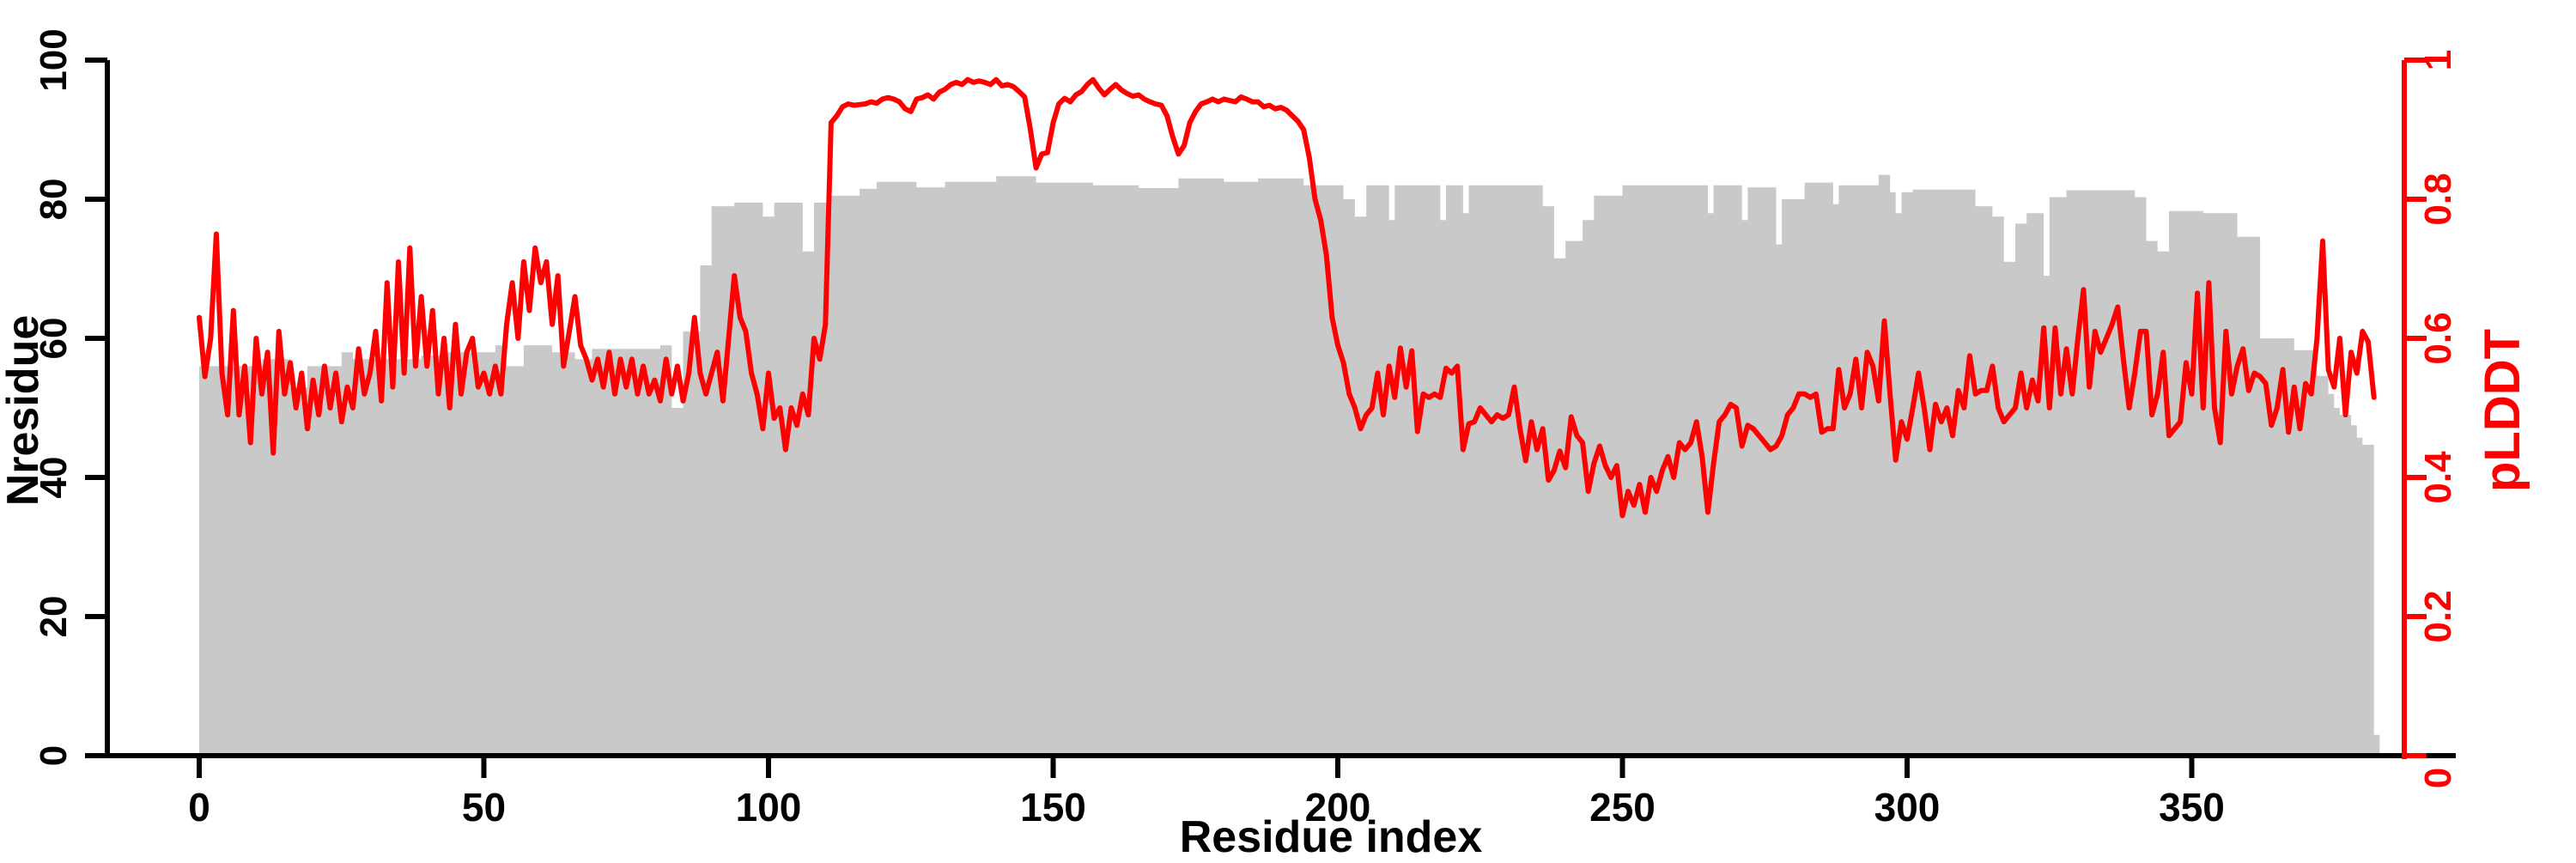 Image resolution: width=2576 pixels, height=863 pixels. I want to click on x-axis-tick-label: 350, so click(2192, 808).